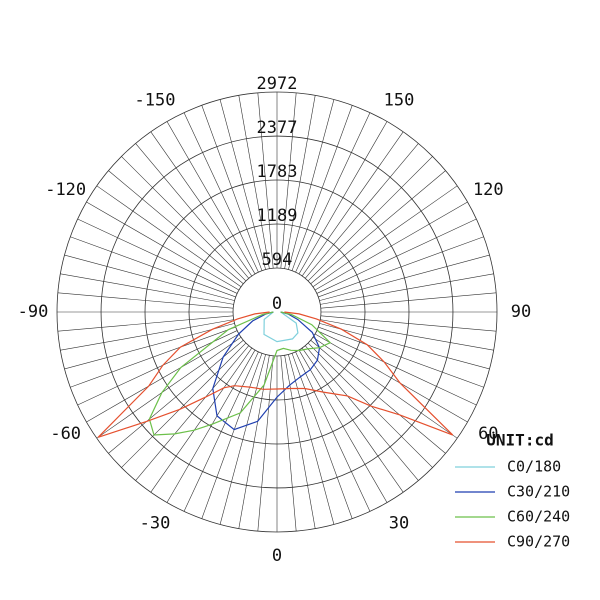 Image resolution: width=600 pixels, height=600 pixels. I want to click on legend-label: C0/180, so click(534, 467).